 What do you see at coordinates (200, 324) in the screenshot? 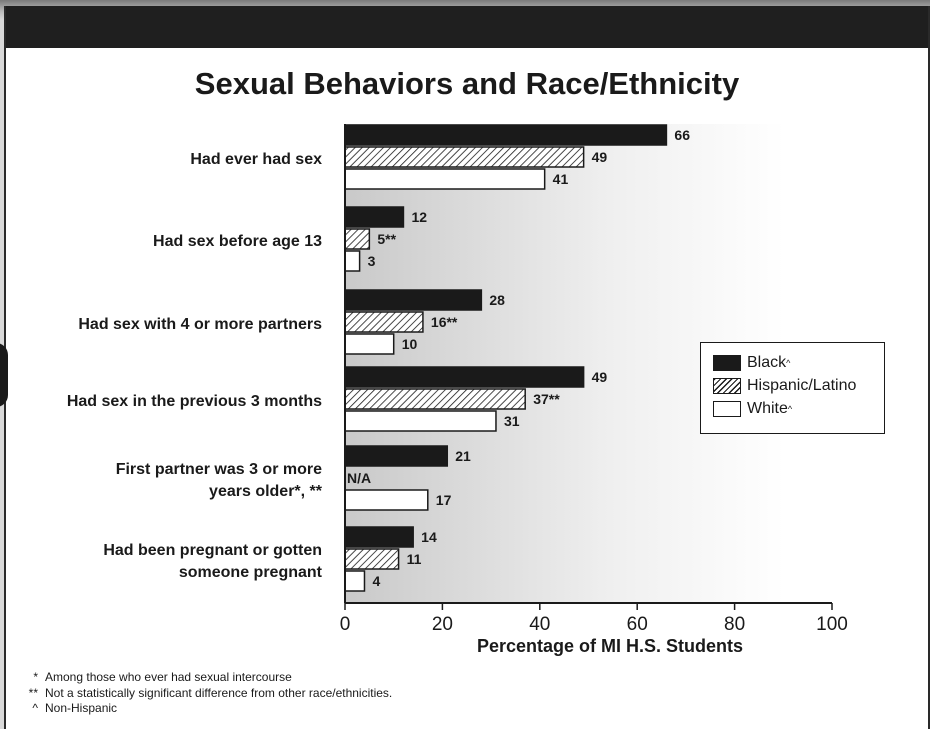
I see `category-label: Had sex with 4 or more partners` at bounding box center [200, 324].